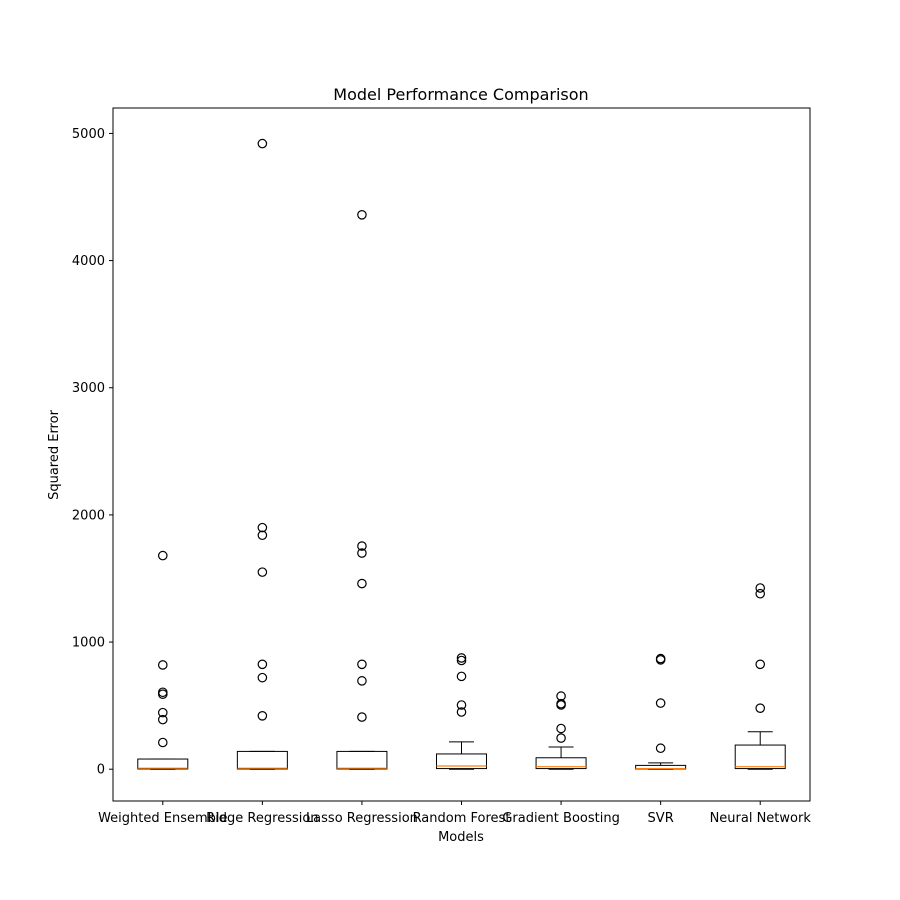 This screenshot has width=900, height=900. What do you see at coordinates (88, 388) in the screenshot?
I see `y-tick-label-3: 3000` at bounding box center [88, 388].